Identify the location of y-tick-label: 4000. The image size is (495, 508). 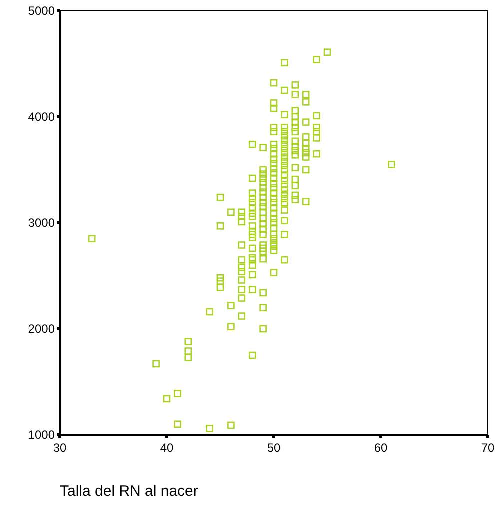
(42, 117).